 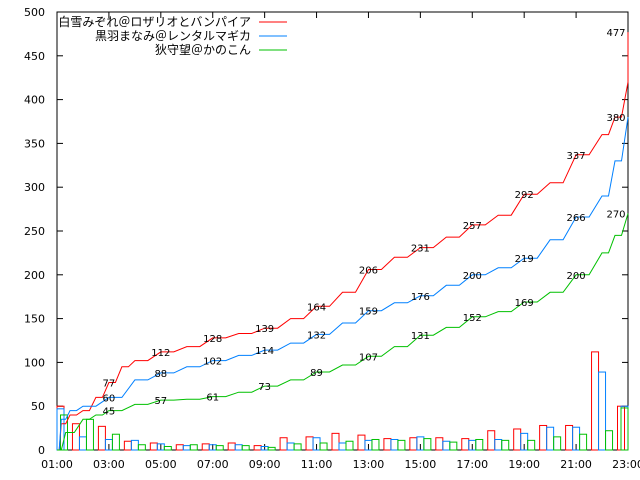 I want to click on y-tick-label: 250, so click(x=34, y=231).